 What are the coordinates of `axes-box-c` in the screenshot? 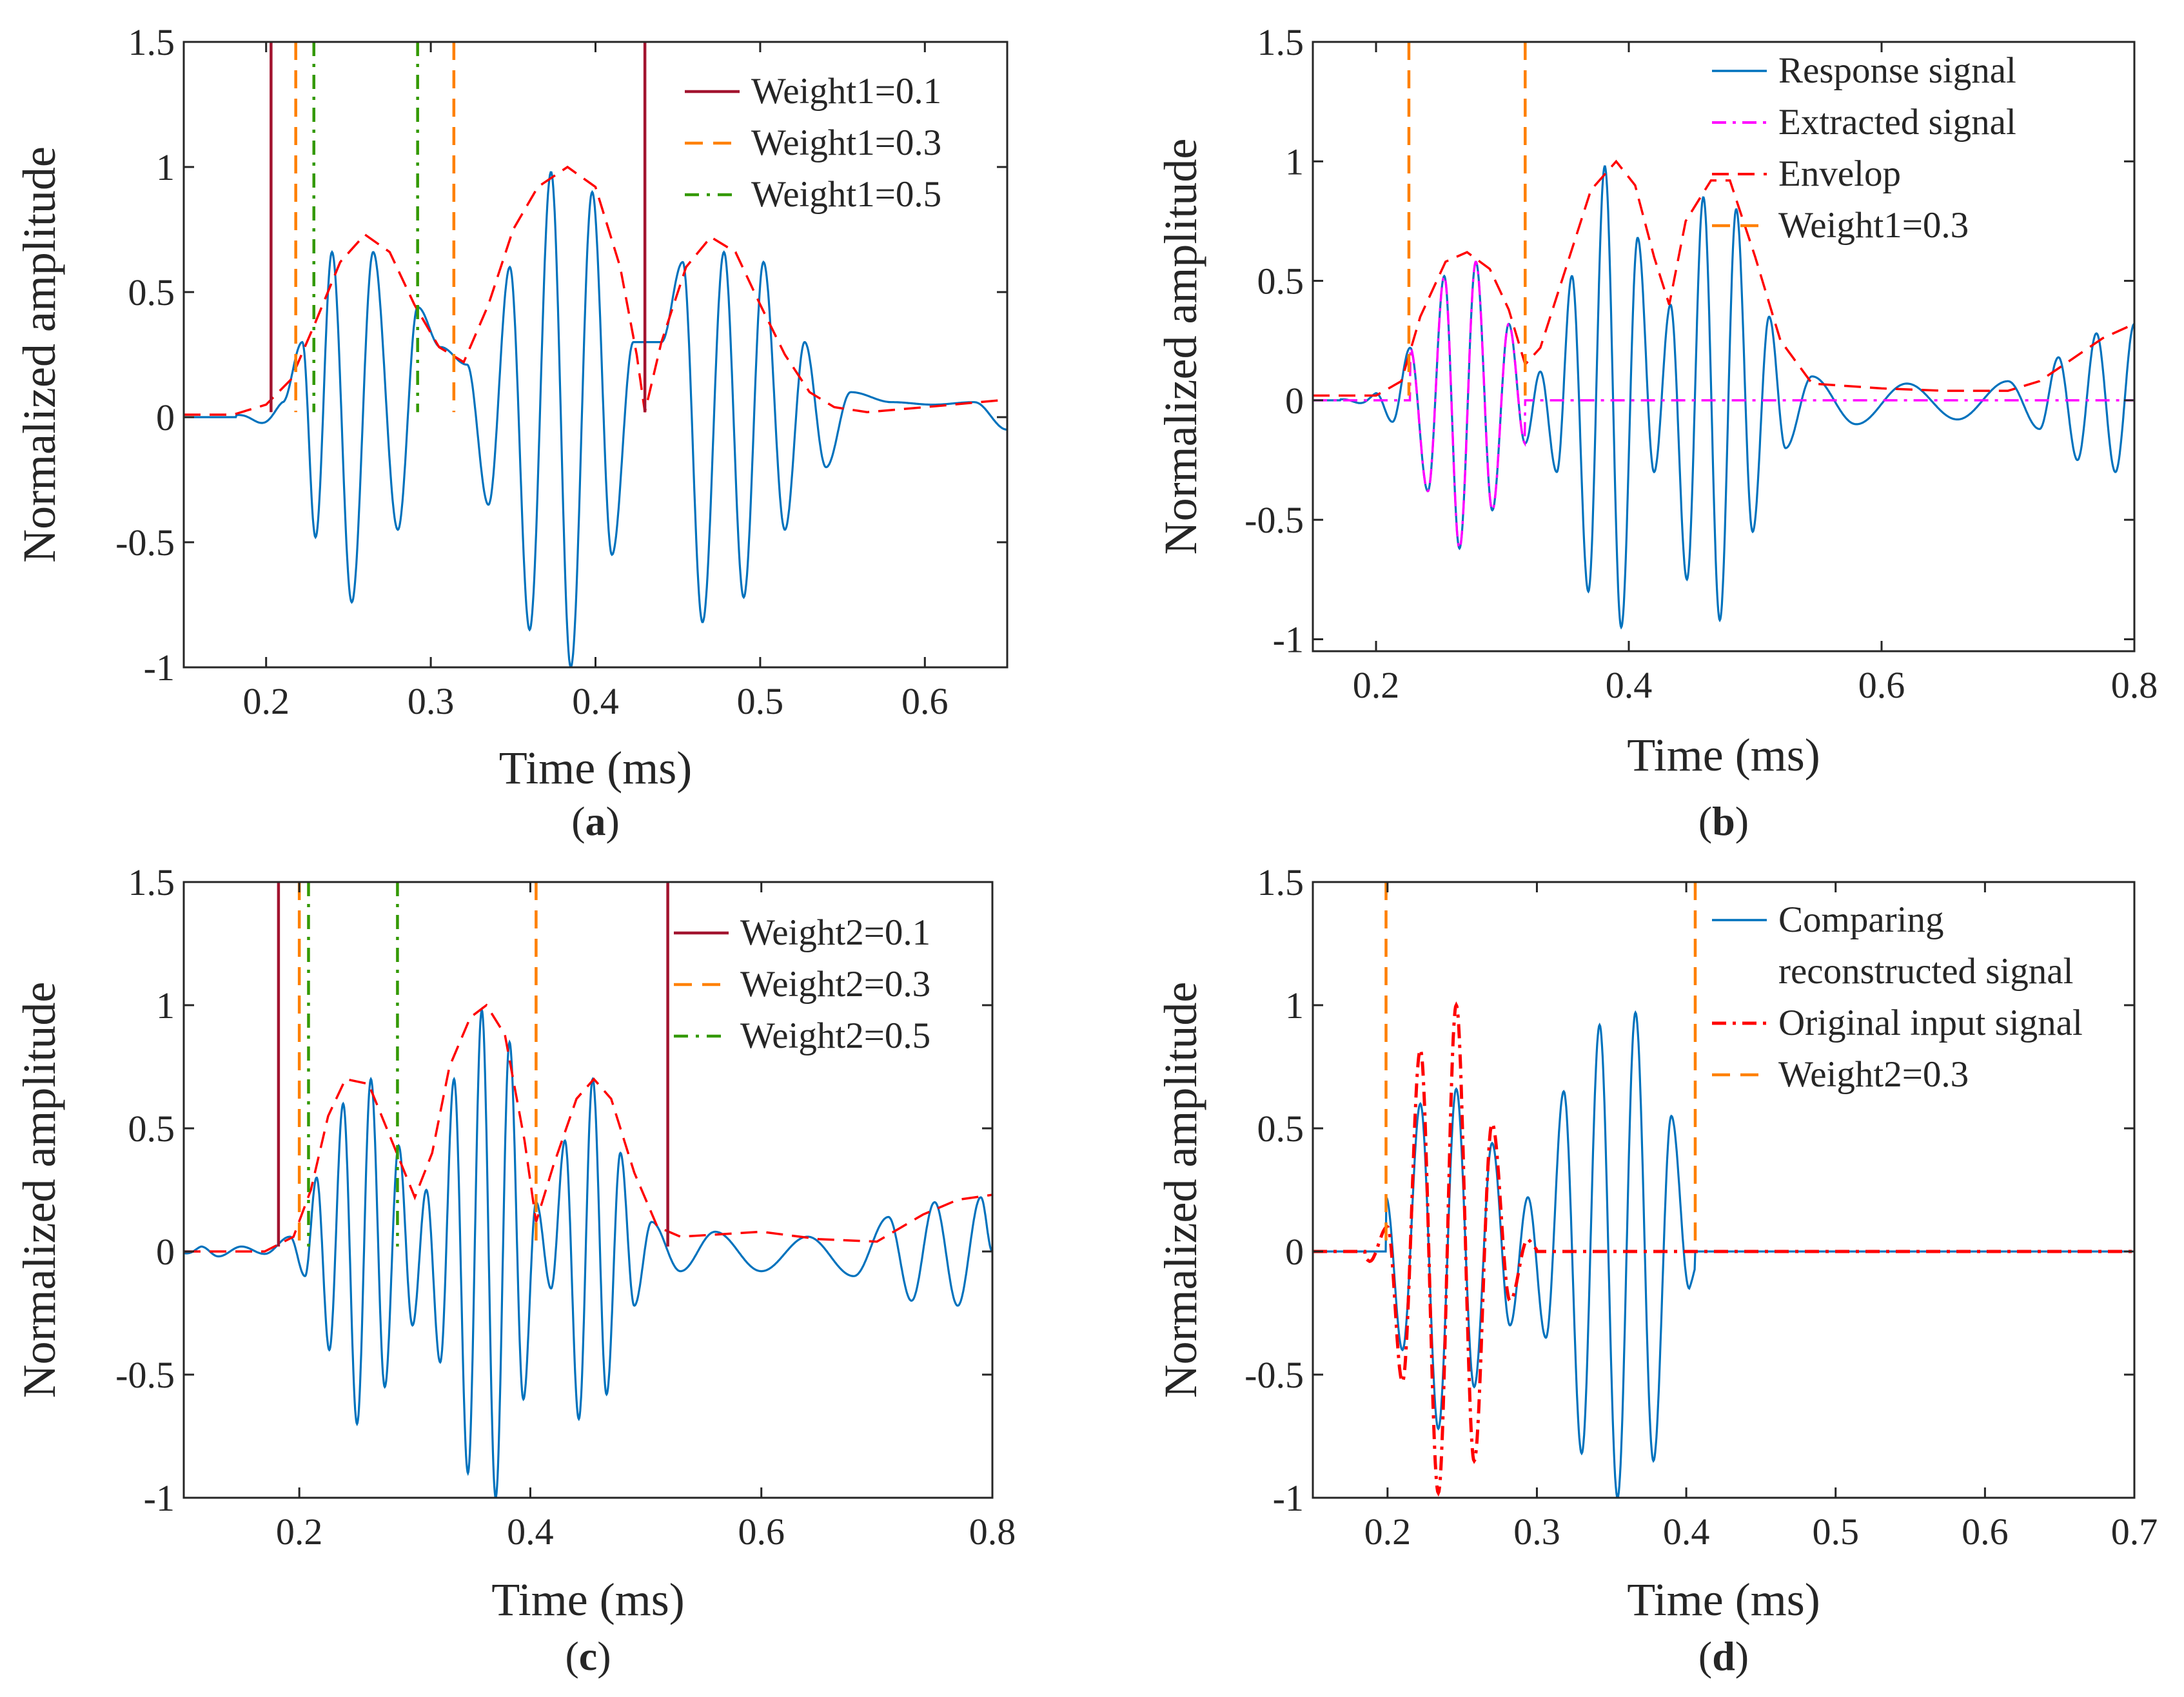 It's located at (588, 1190).